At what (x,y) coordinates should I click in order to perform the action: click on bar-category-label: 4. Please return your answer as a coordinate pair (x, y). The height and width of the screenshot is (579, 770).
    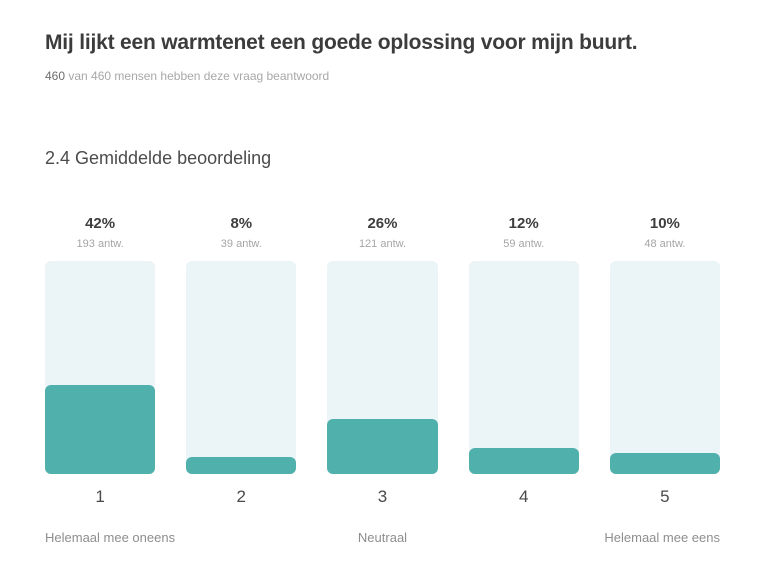
    Looking at the image, I should click on (523, 496).